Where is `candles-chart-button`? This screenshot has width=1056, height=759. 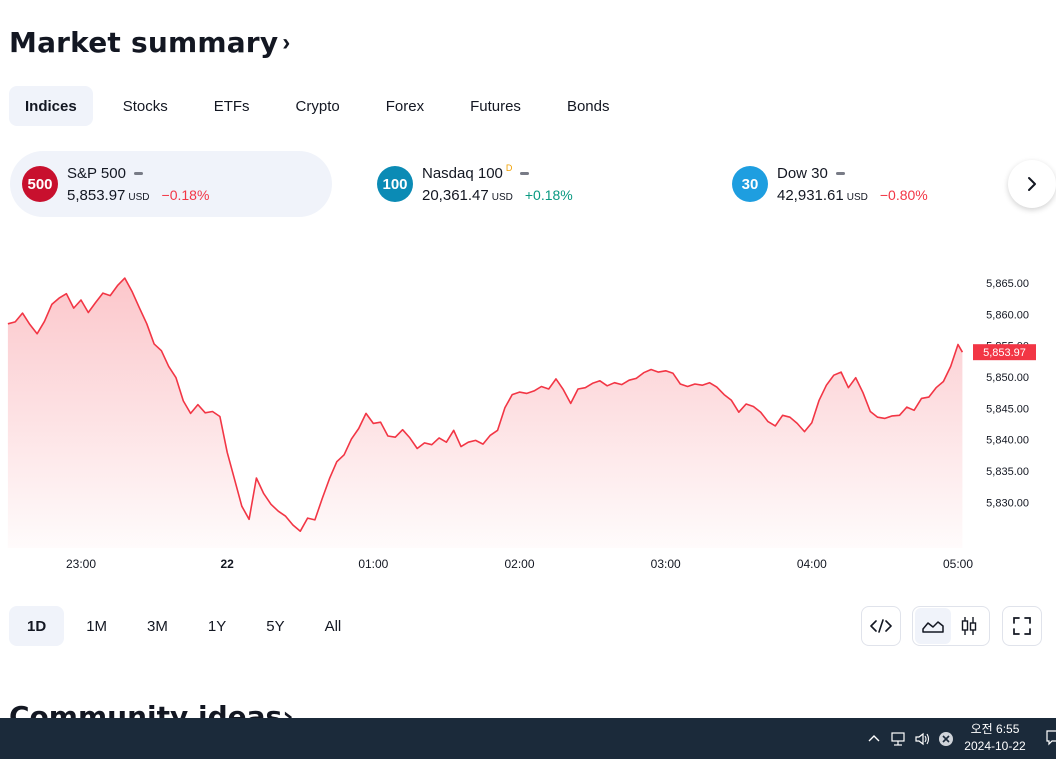 candles-chart-button is located at coordinates (969, 626).